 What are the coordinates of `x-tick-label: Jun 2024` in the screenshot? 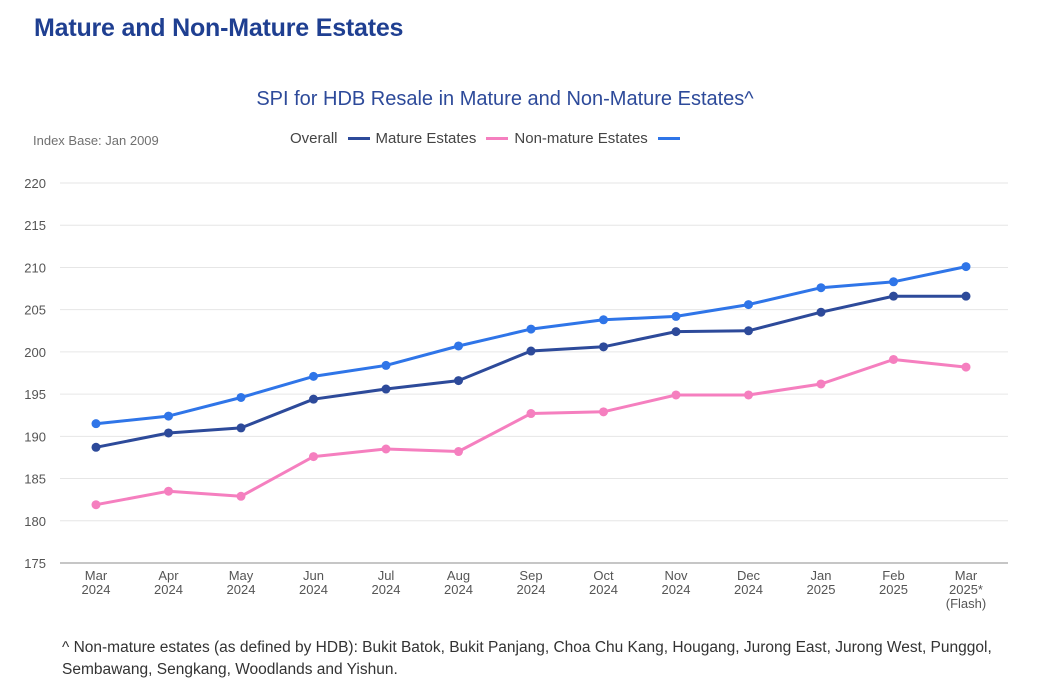 It's located at (313, 582).